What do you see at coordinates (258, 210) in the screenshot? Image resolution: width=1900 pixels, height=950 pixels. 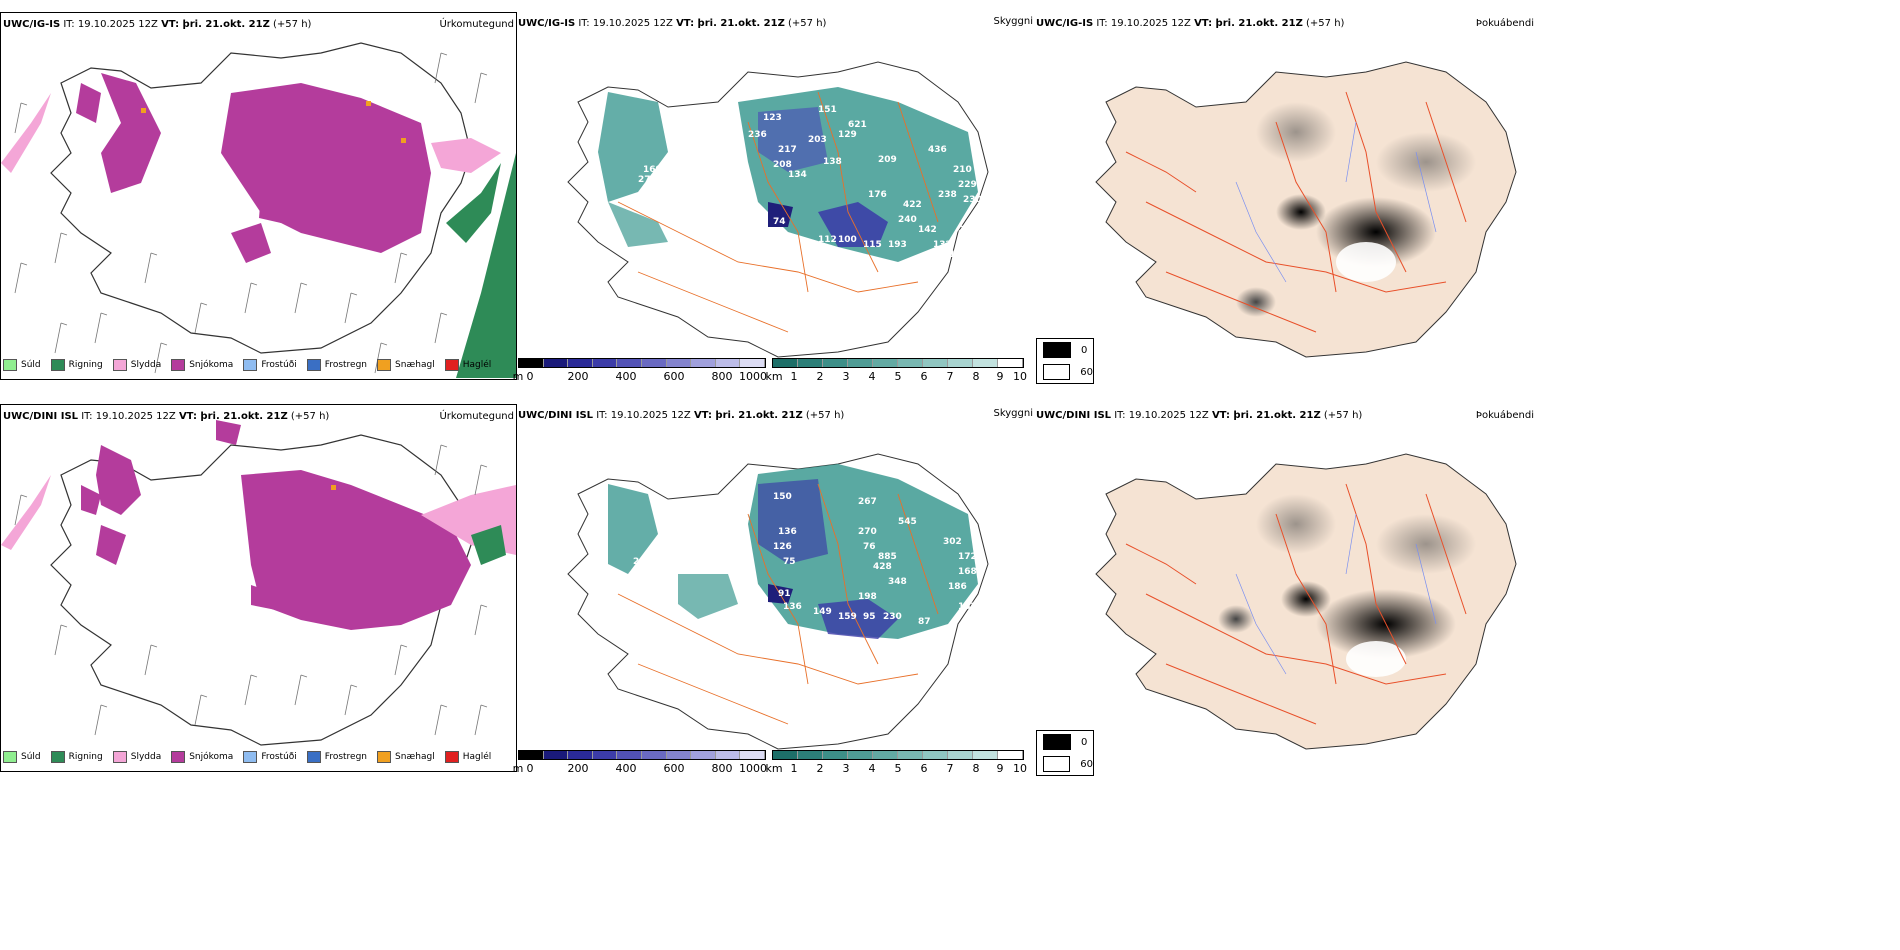 I see `precip-map` at bounding box center [258, 210].